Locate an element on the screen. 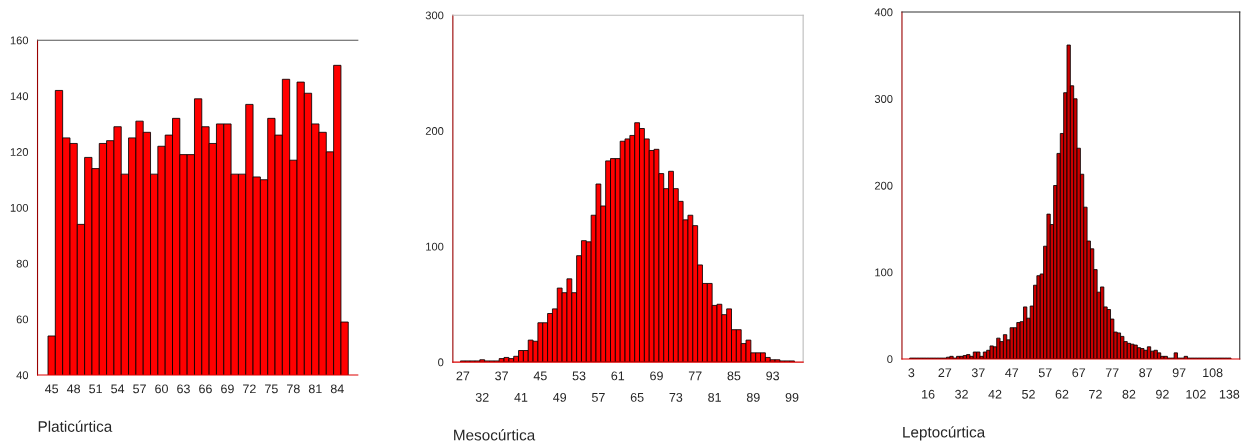  x-tick-label: 92 is located at coordinates (1162, 394).